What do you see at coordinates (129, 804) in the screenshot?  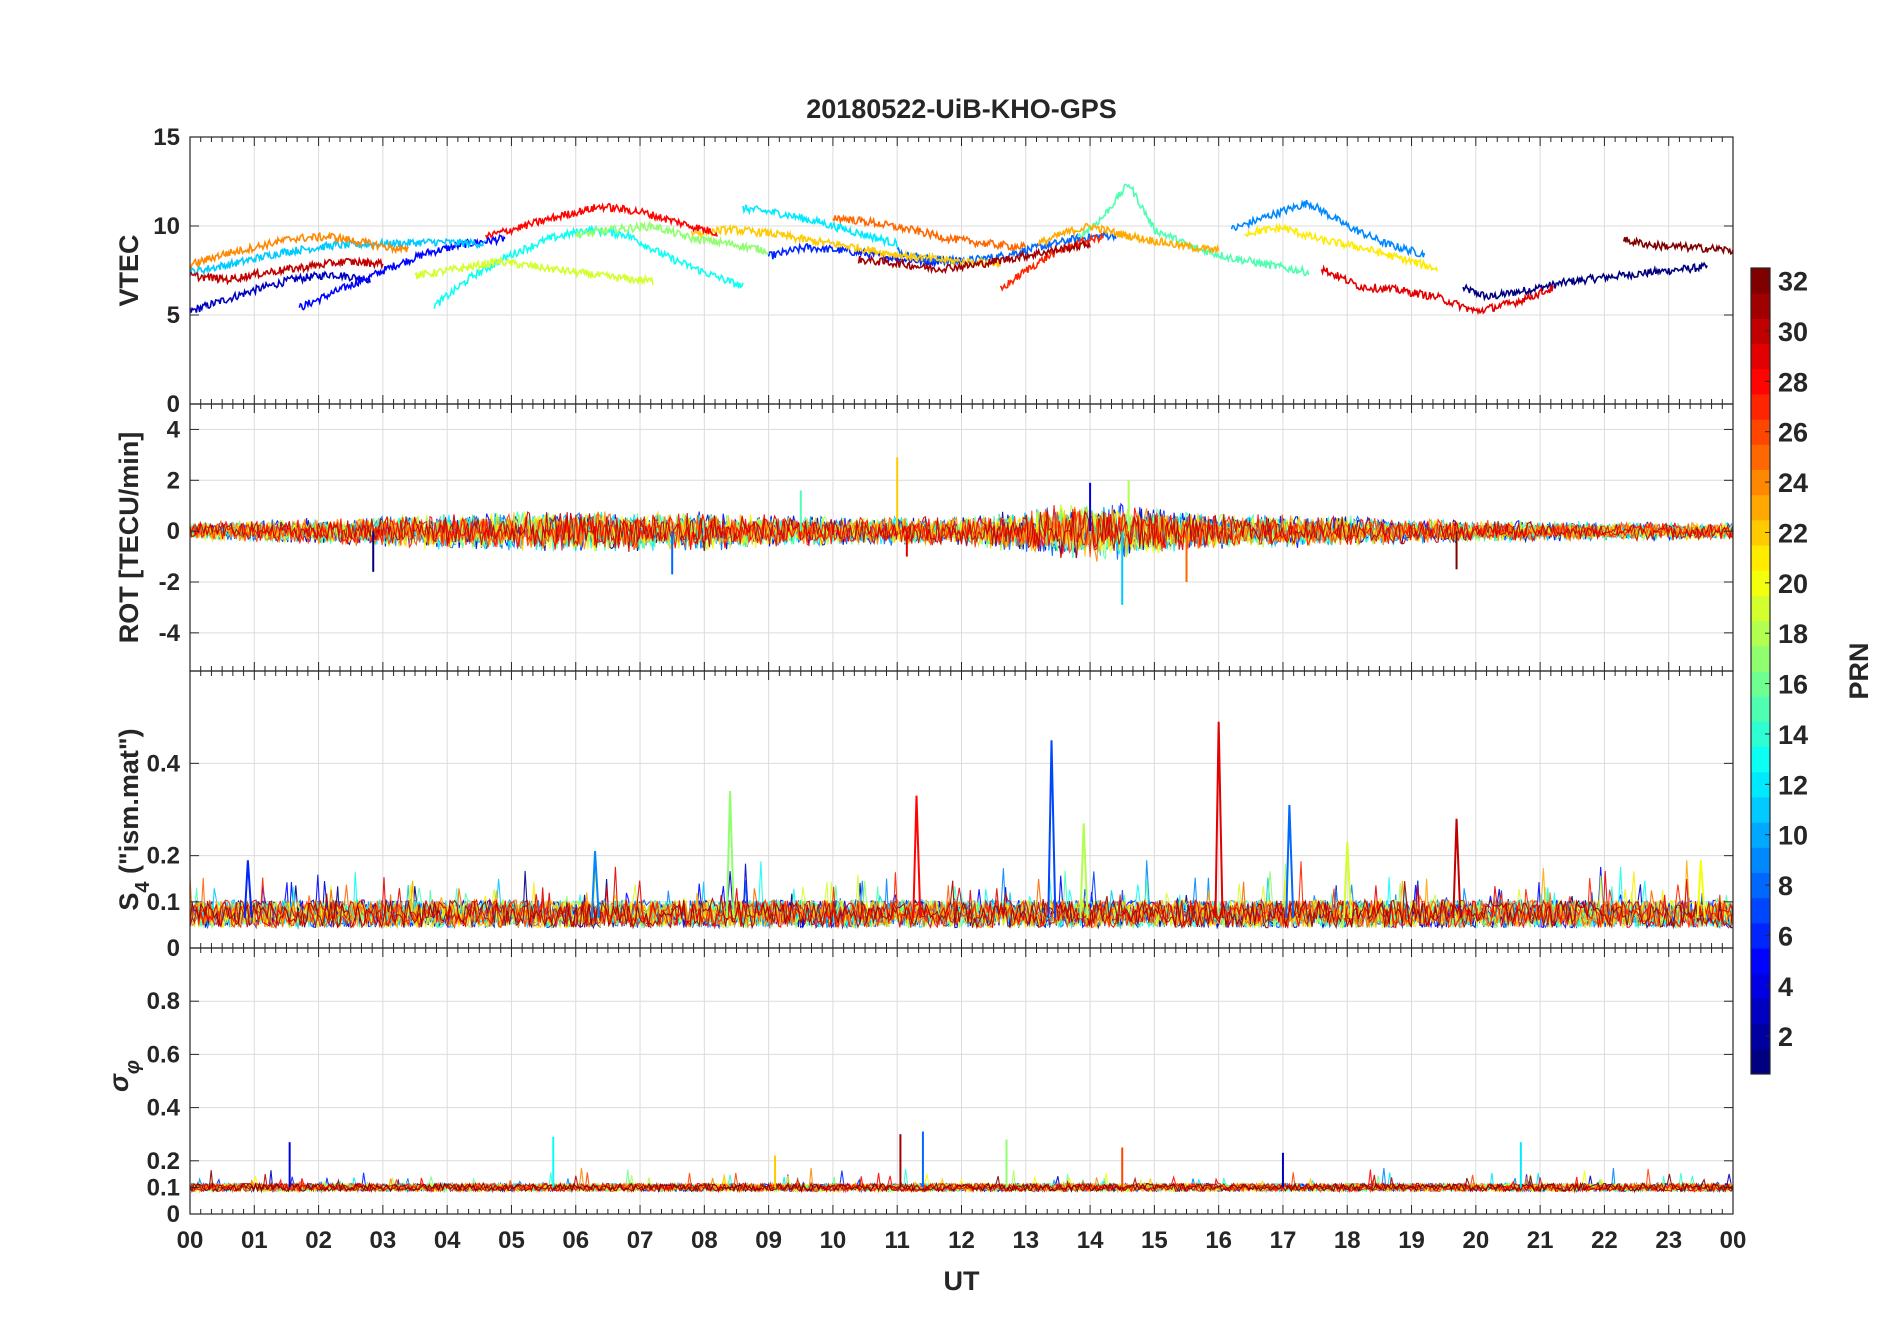 I see `y-axis-label-rest: ("ism.mat")` at bounding box center [129, 804].